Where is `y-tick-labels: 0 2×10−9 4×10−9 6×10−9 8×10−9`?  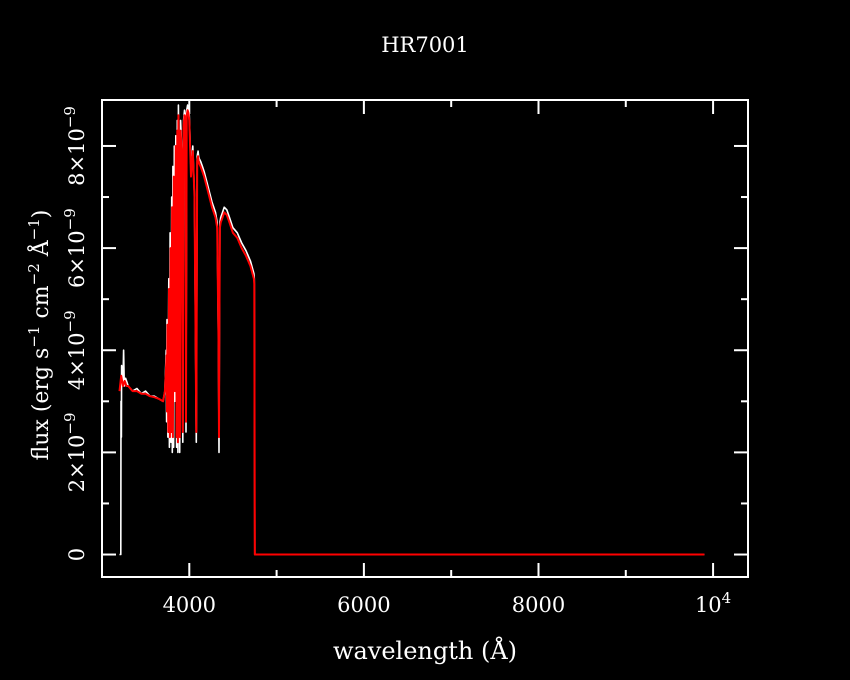 y-tick-labels: 0 2×10−9 4×10−9 6×10−9 8×10−9 is located at coordinates (75, 333).